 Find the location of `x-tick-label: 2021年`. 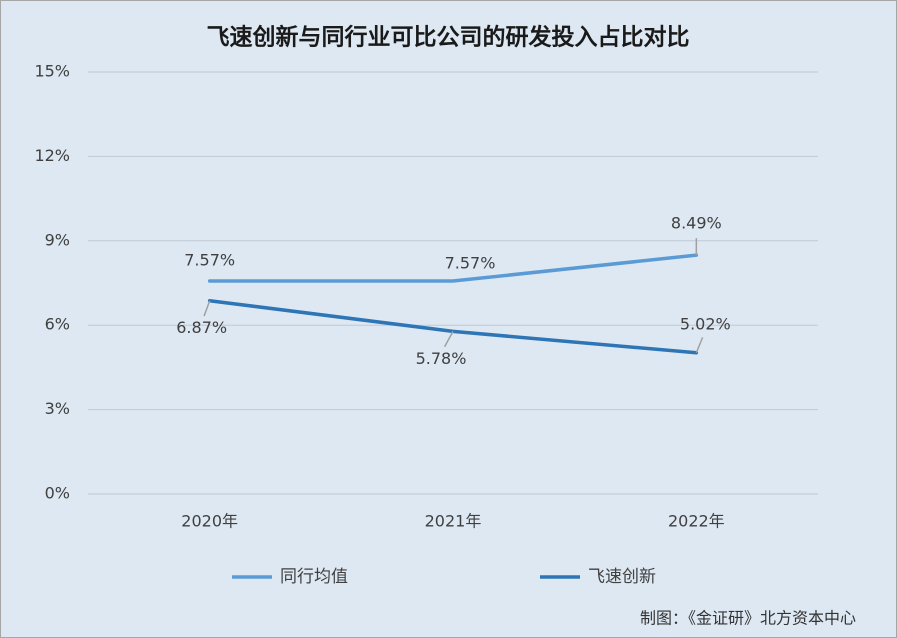

x-tick-label: 2021年 is located at coordinates (453, 521).